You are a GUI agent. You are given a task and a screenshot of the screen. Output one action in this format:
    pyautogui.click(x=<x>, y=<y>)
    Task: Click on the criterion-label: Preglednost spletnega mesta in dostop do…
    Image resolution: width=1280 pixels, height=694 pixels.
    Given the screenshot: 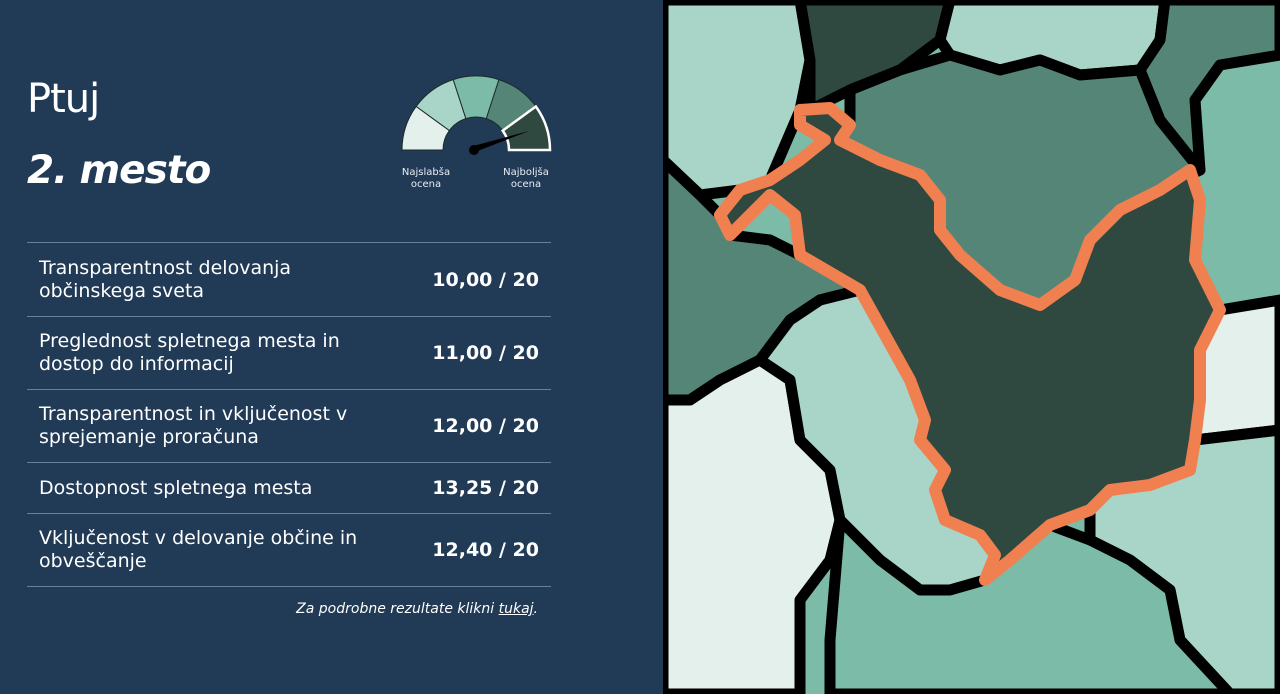 What is the action you would take?
    pyautogui.click(x=189, y=352)
    